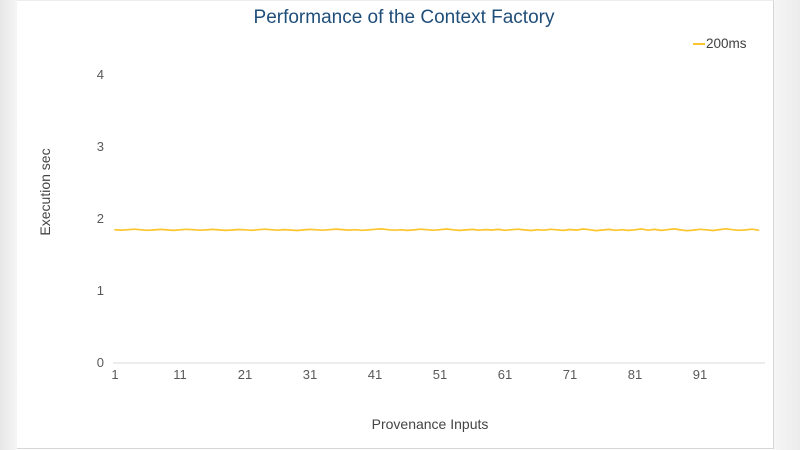  Describe the element at coordinates (100, 362) in the screenshot. I see `y-tick-label: 0` at that location.